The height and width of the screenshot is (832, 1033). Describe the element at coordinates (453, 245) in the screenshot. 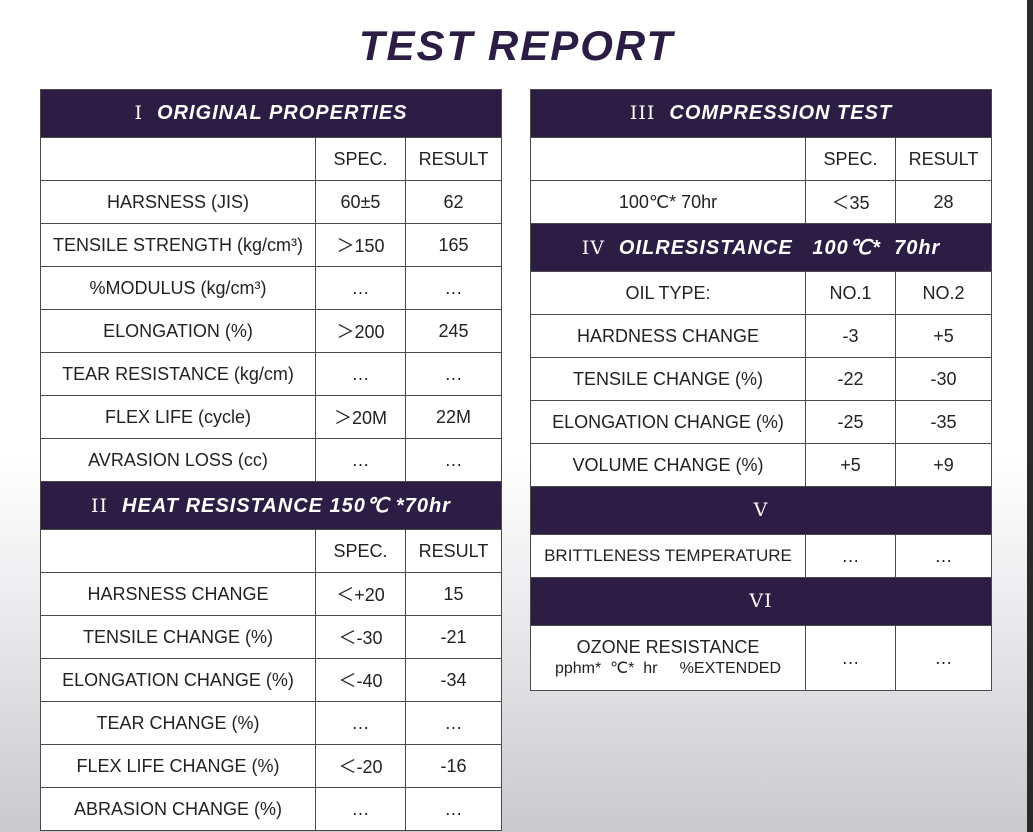

I see `row-value-2: 165` at that location.